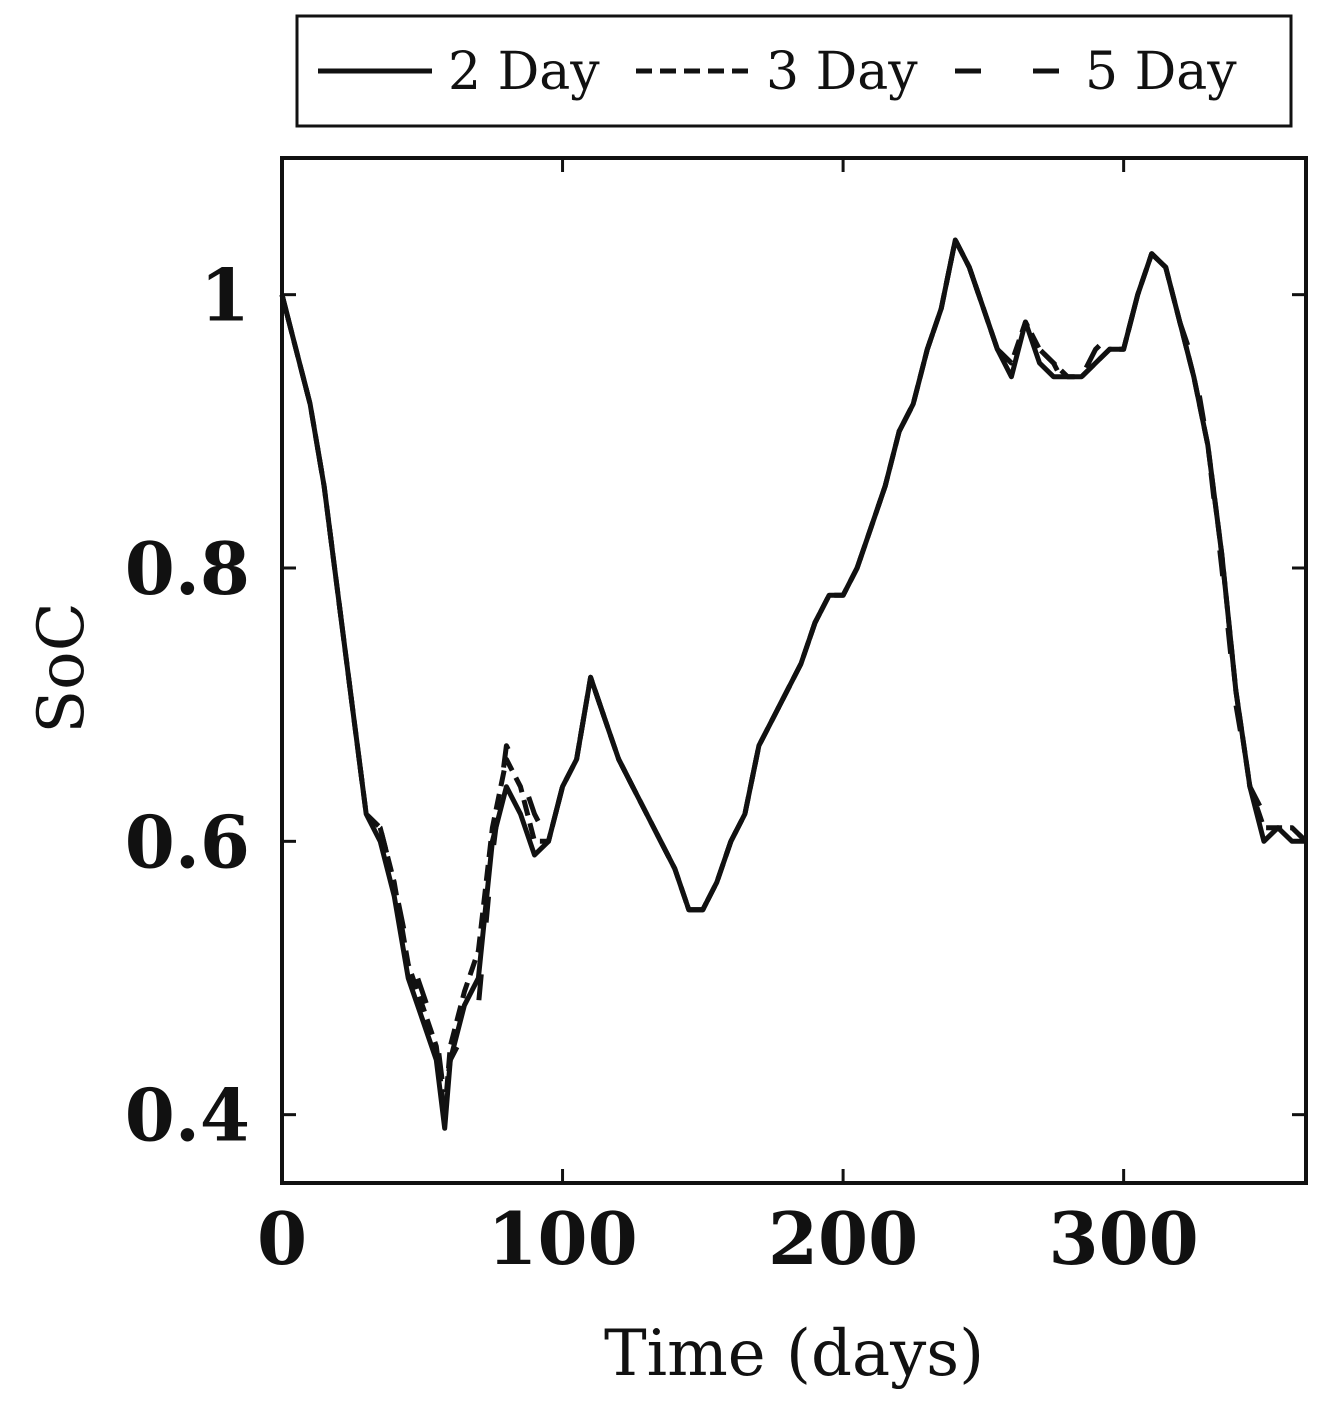  Describe the element at coordinates (562, 1238) in the screenshot. I see `x-tick-label: 100` at that location.